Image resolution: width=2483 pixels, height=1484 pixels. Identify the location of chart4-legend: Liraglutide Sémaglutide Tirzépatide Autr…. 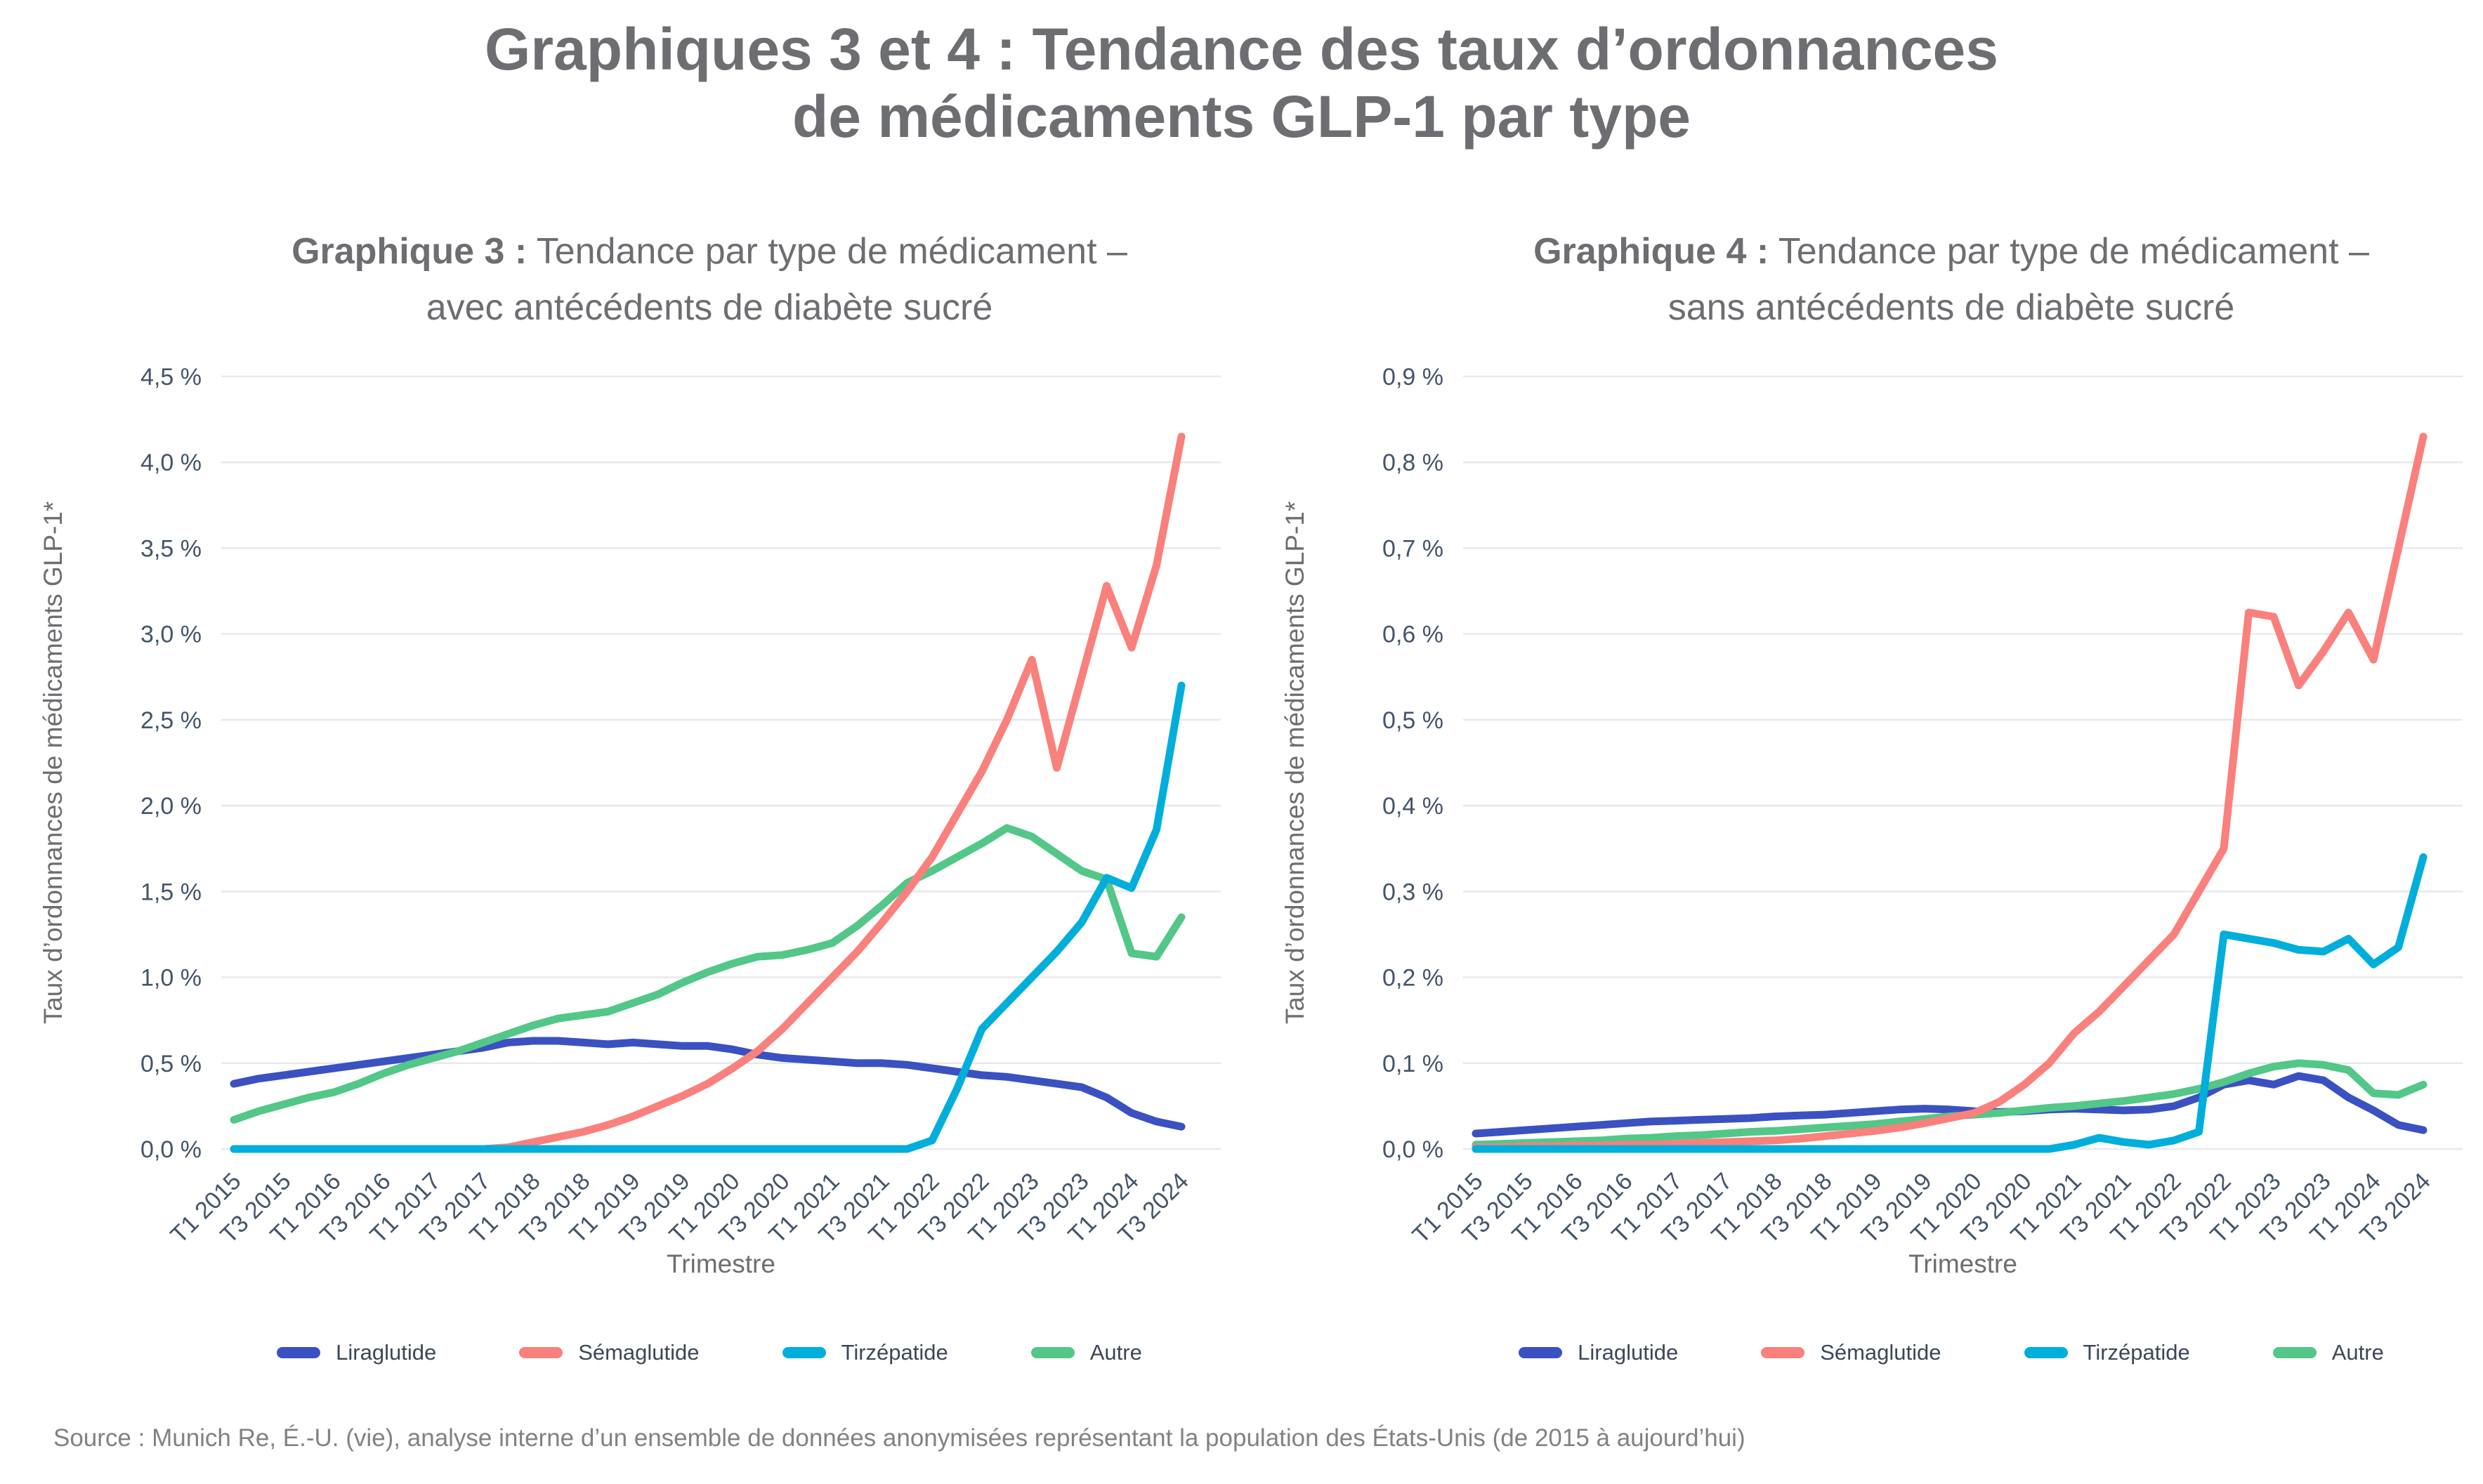
(1951, 1352).